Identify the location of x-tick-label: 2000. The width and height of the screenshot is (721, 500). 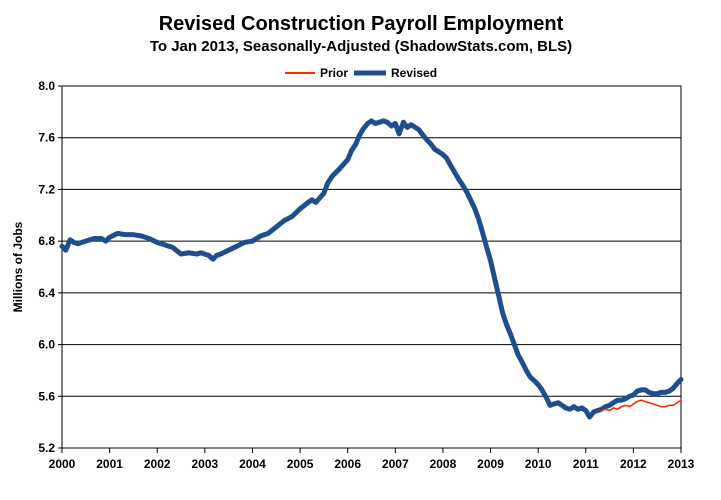
(62, 464).